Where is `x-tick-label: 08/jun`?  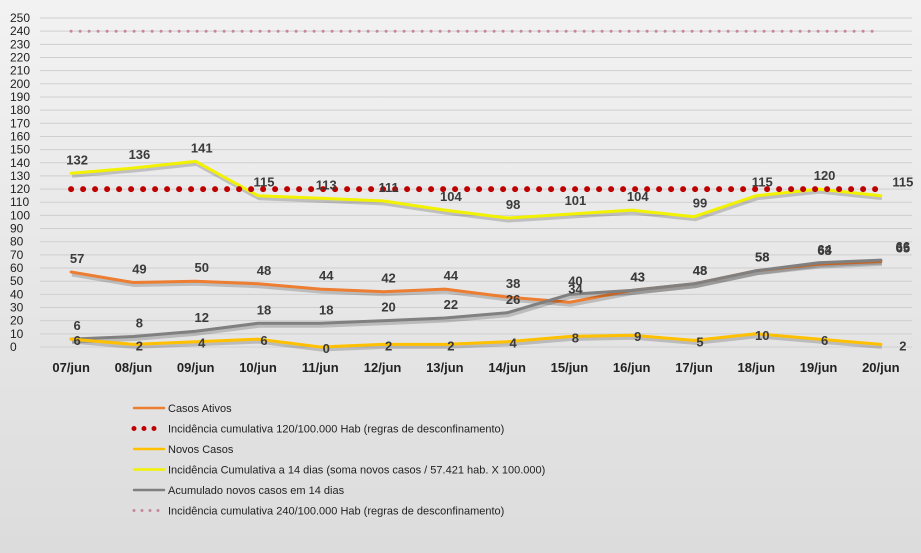
x-tick-label: 08/jun is located at coordinates (134, 367).